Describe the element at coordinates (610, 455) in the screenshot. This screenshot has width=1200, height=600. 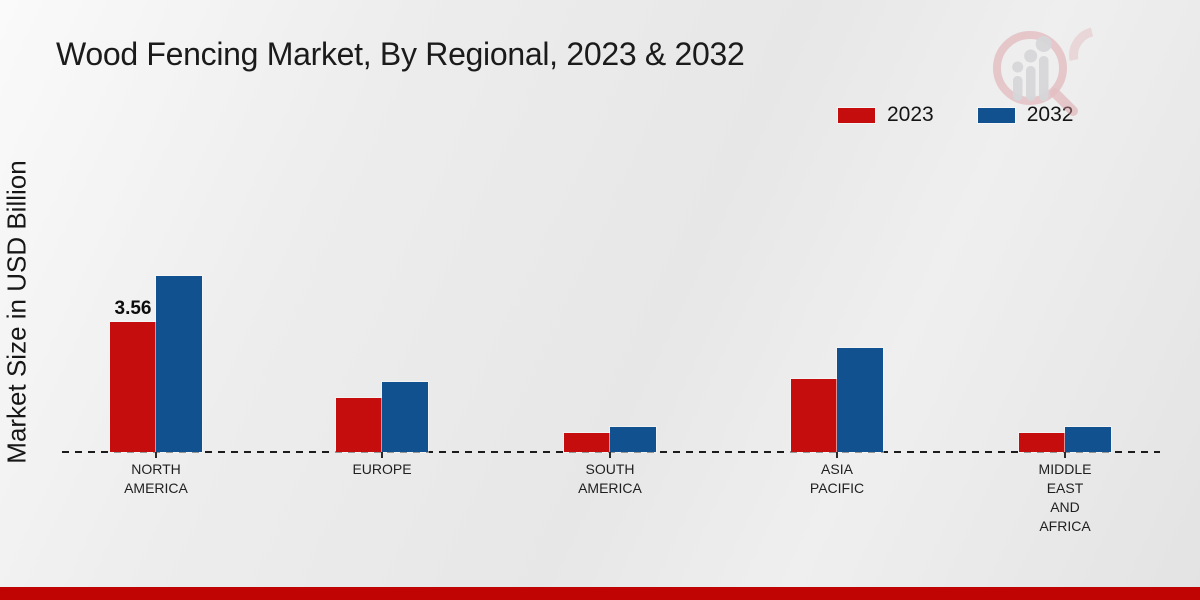
I see `x-axis-tick-south-america` at that location.